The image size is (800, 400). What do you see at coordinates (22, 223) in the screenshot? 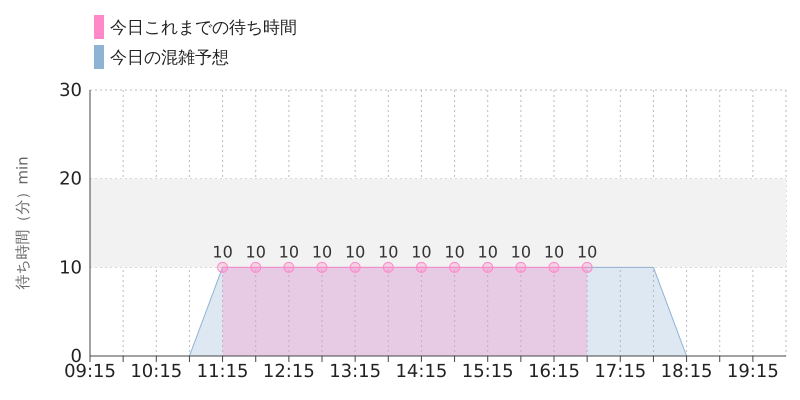
I see `y-axis-title: 待ち時間（分）min` at bounding box center [22, 223].